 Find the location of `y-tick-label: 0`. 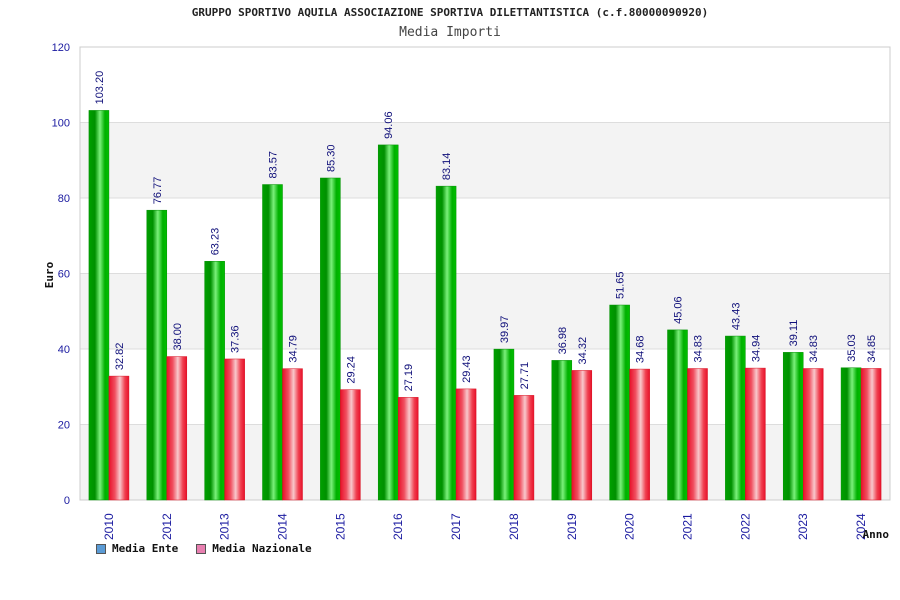

y-tick-label: 0 is located at coordinates (67, 501).